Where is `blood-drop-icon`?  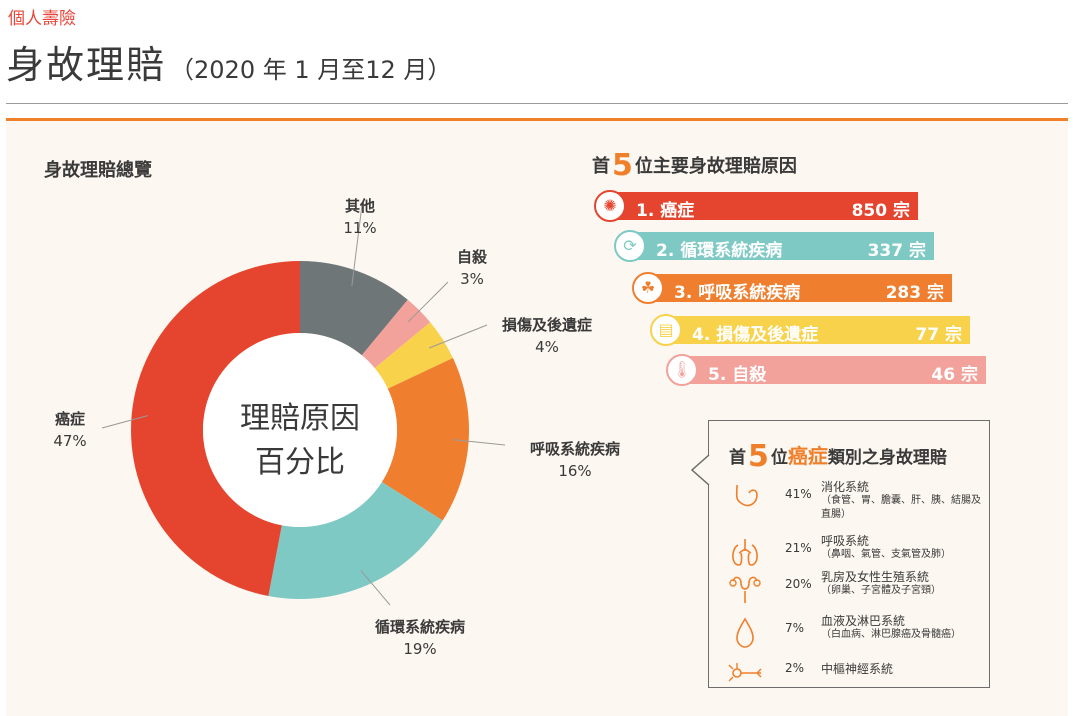 blood-drop-icon is located at coordinates (745, 632).